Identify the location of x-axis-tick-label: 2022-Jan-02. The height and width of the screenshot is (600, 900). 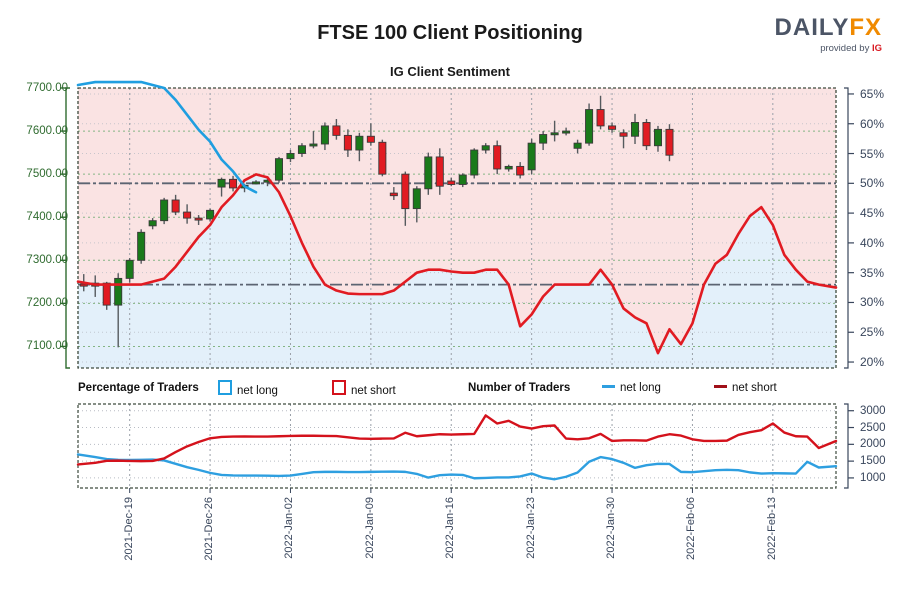
(289, 528).